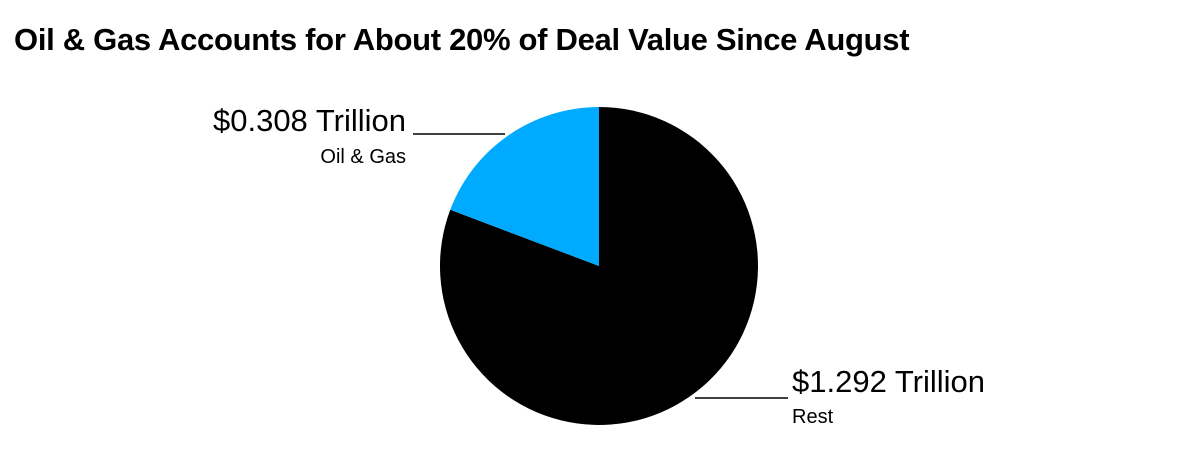 The height and width of the screenshot is (476, 1198). Describe the element at coordinates (309, 120) in the screenshot. I see `label-value-oil-gas: $0.308 Trillion` at that location.